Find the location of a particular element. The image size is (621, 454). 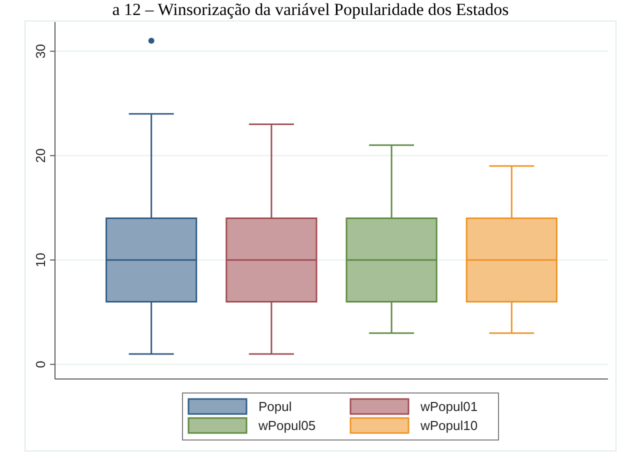

y-tick-label: 20 is located at coordinates (40, 155).